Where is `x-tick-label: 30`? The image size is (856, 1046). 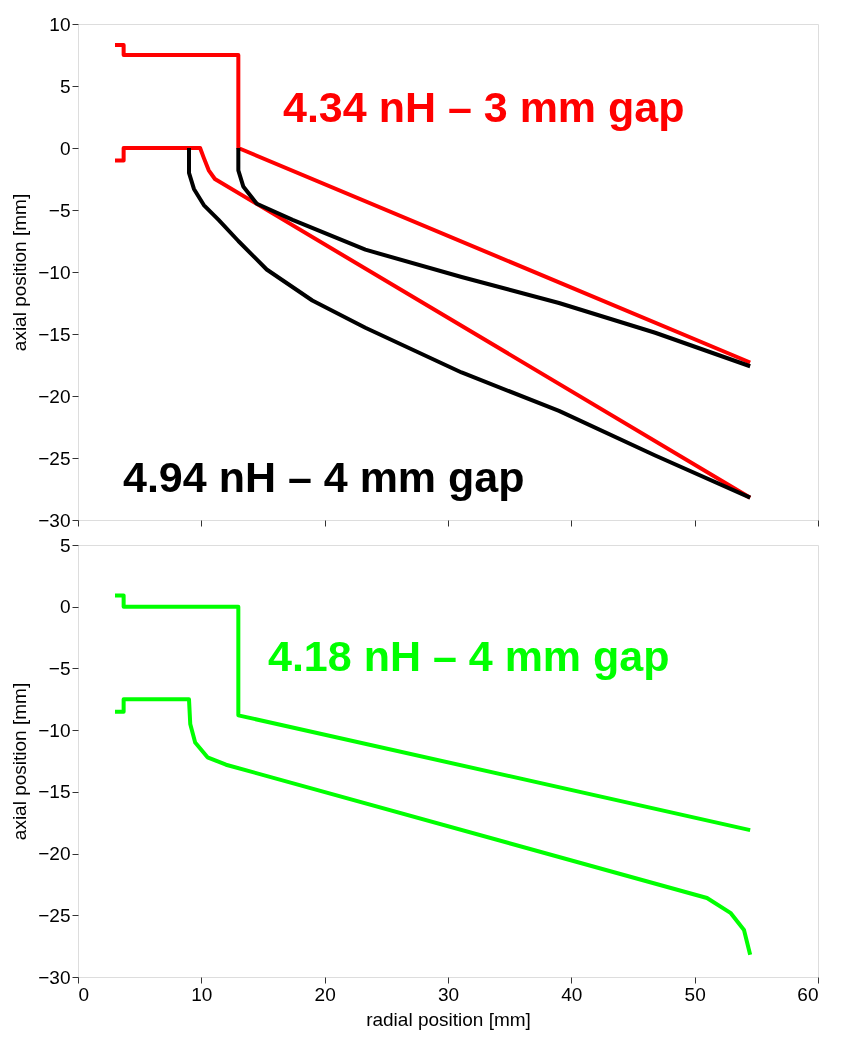
x-tick-label: 30 is located at coordinates (448, 994).